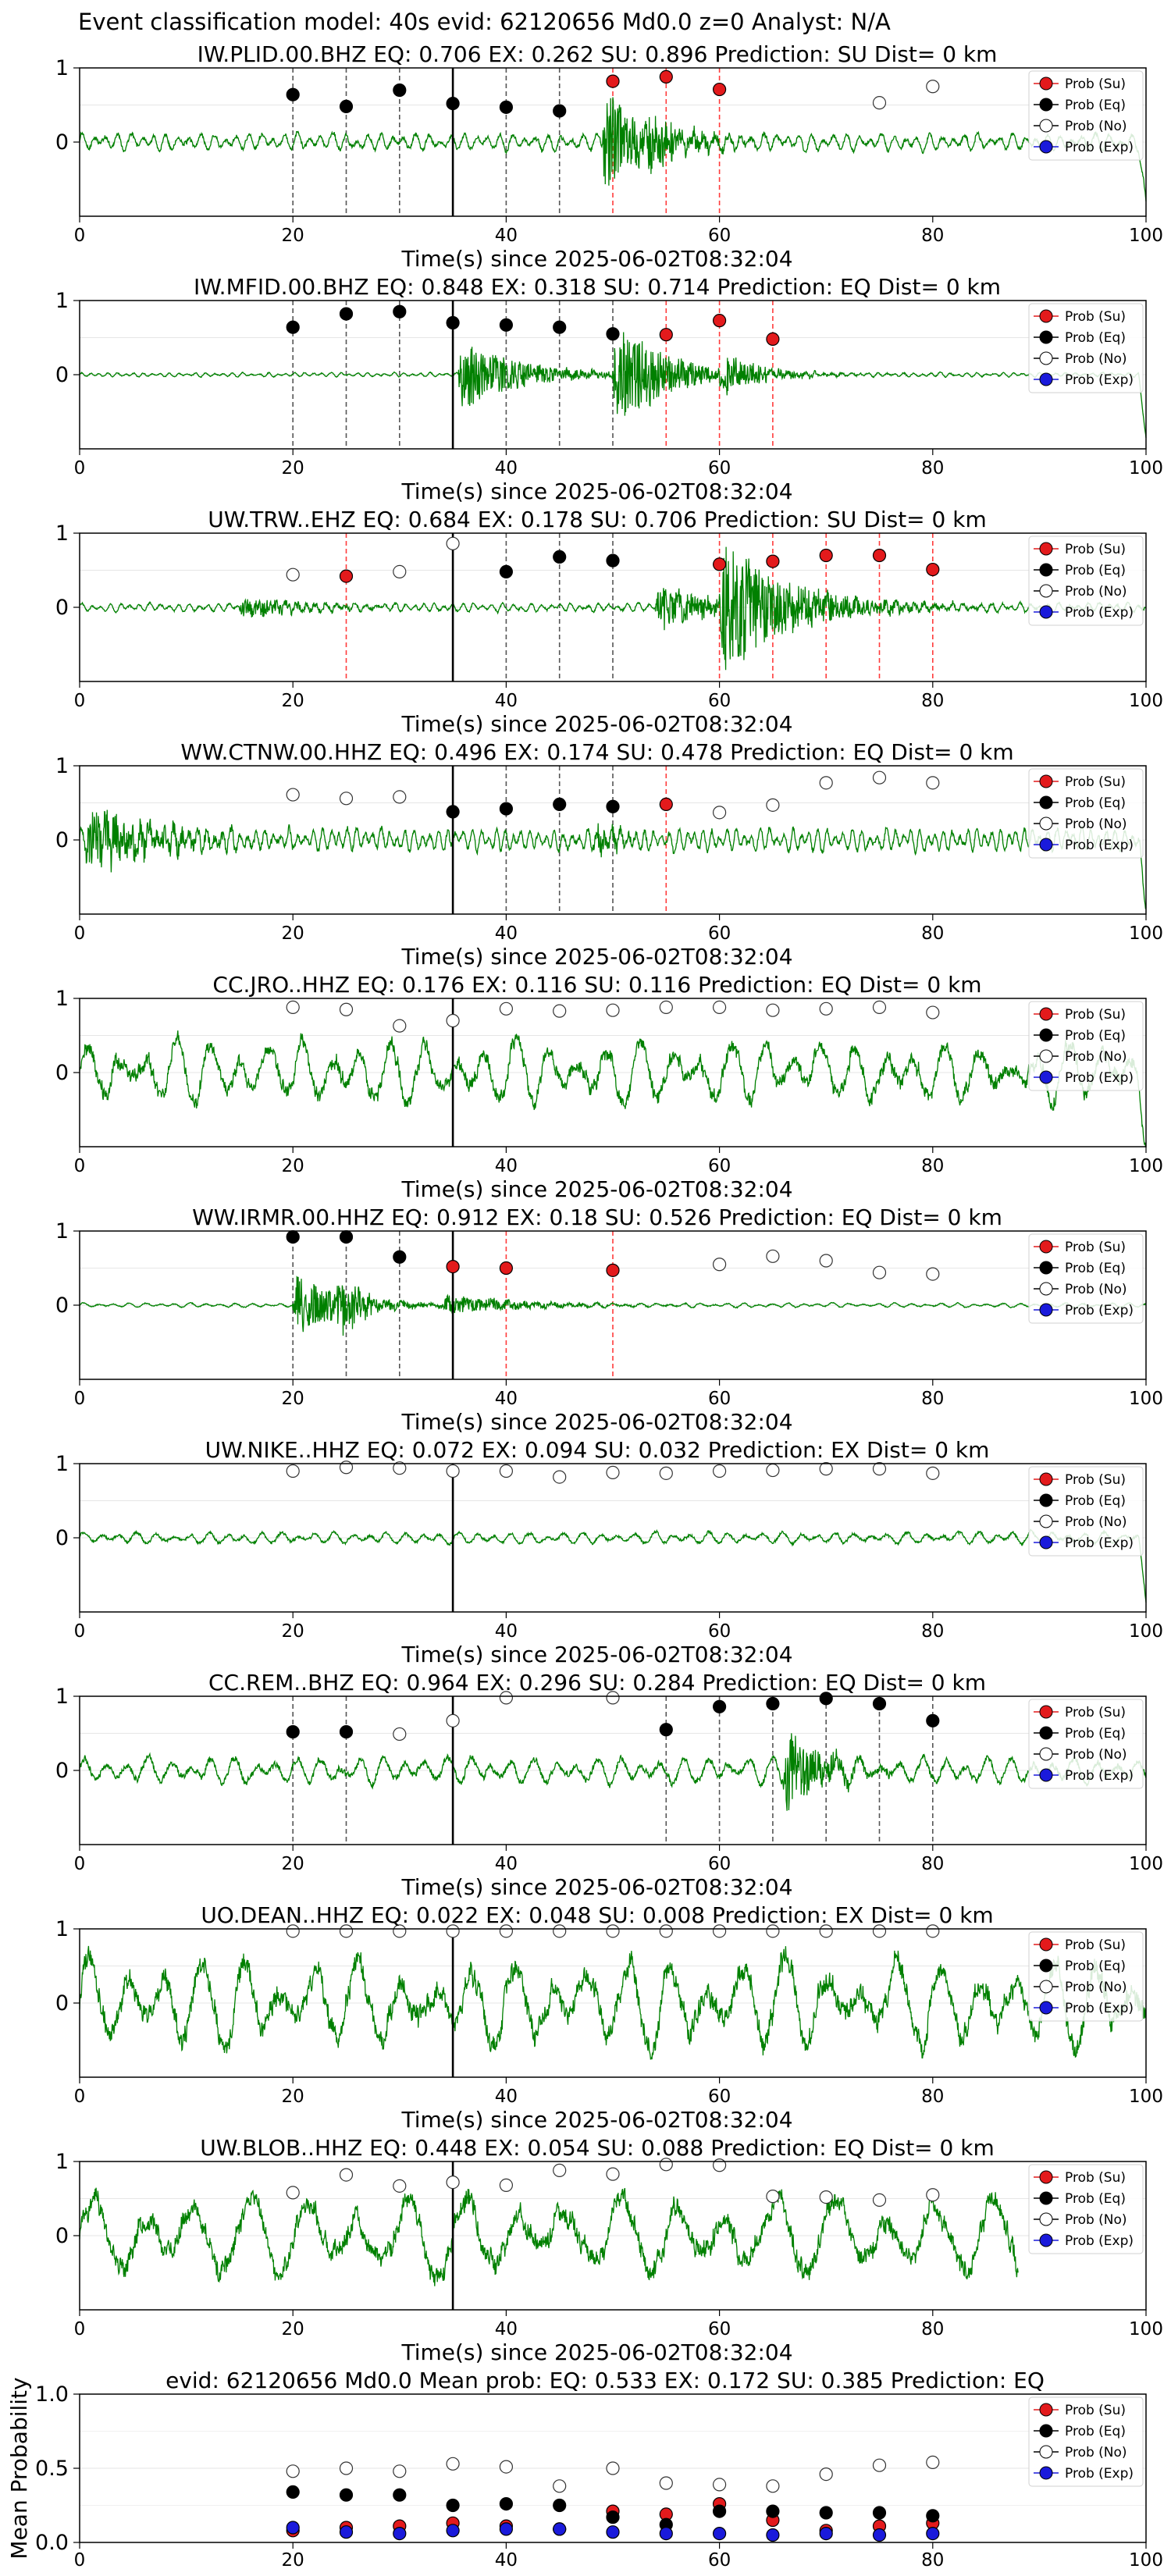  Describe the element at coordinates (596, 724) in the screenshot. I see `x-axis-label: Time(s) since 2025-06-02T08:32:04` at that location.